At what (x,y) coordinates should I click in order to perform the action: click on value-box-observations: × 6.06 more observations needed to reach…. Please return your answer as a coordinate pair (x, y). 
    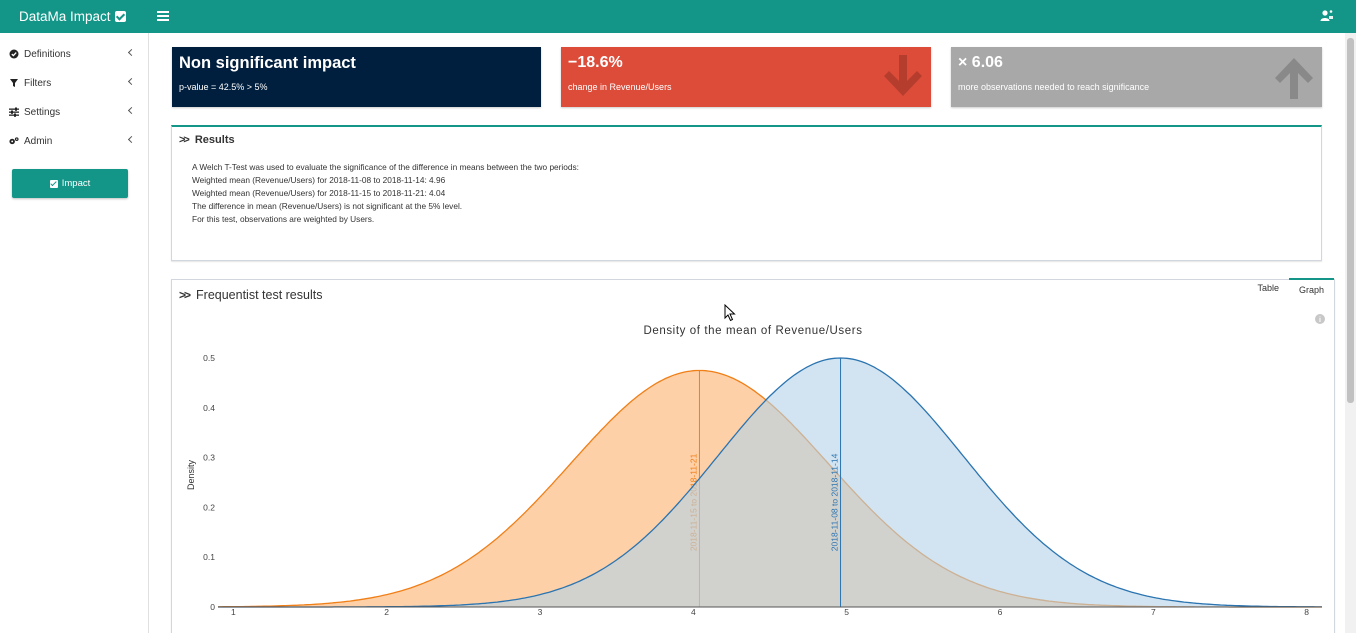
    Looking at the image, I should click on (1136, 77).